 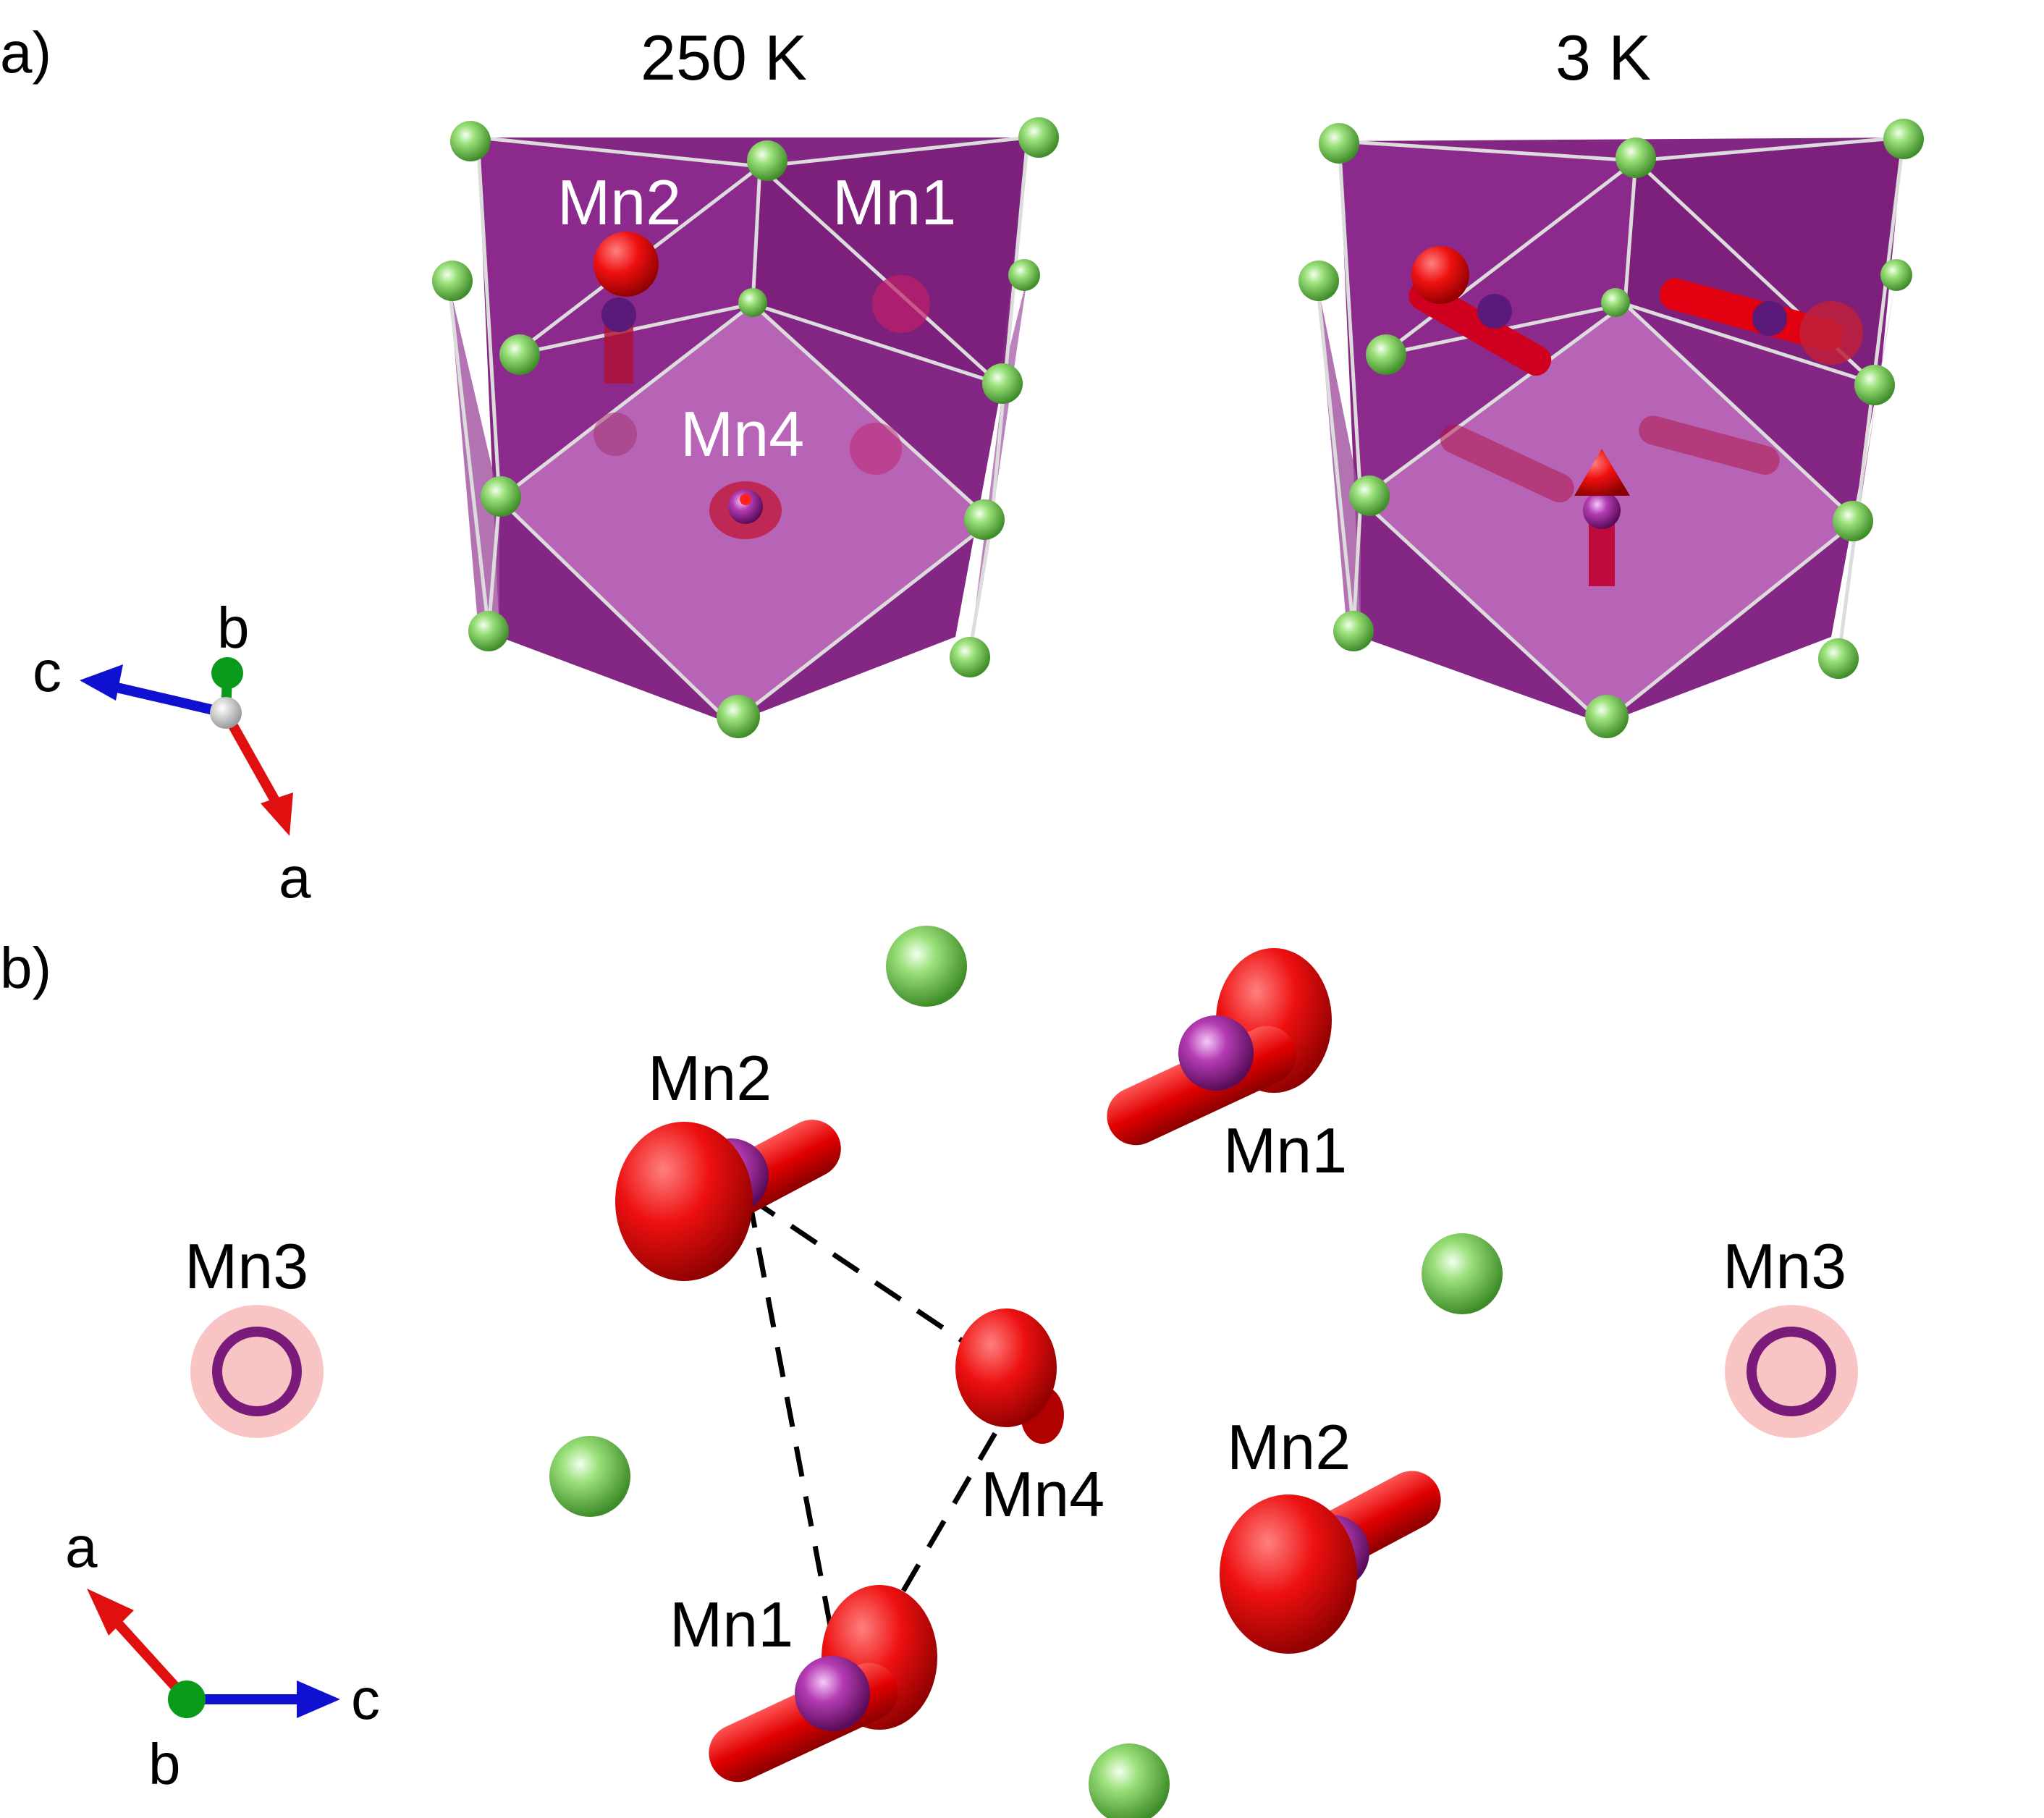 I want to click on label-mn2-top: Mn2, so click(x=710, y=1078).